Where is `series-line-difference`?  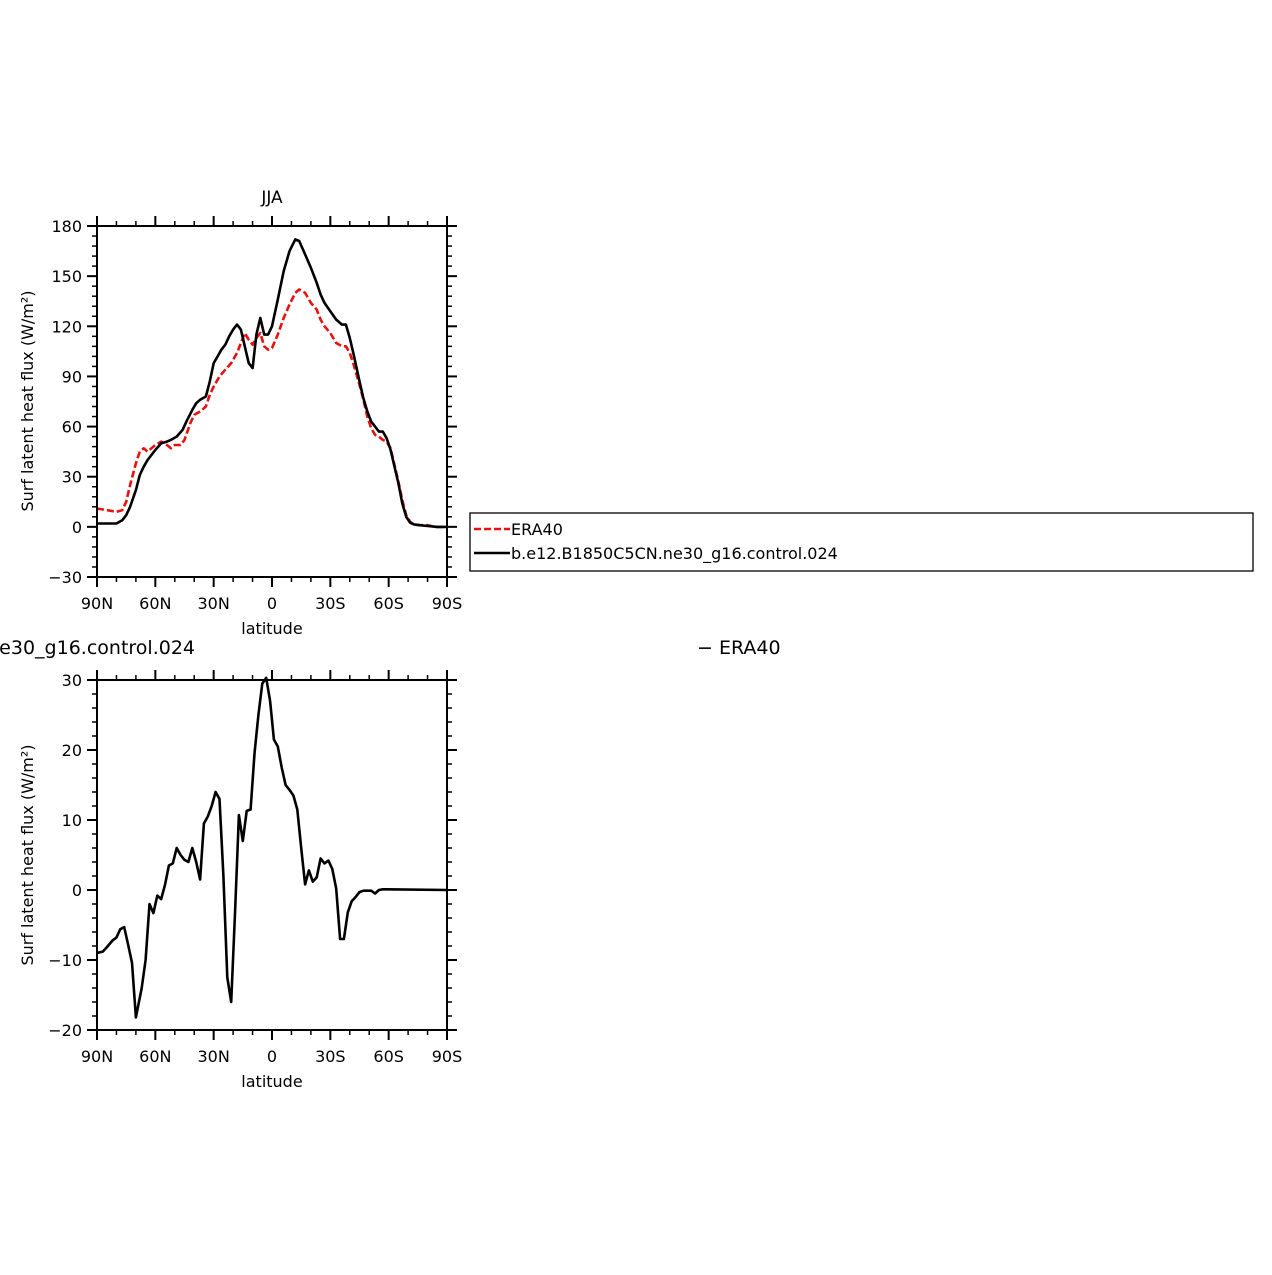
series-line-difference is located at coordinates (272, 847).